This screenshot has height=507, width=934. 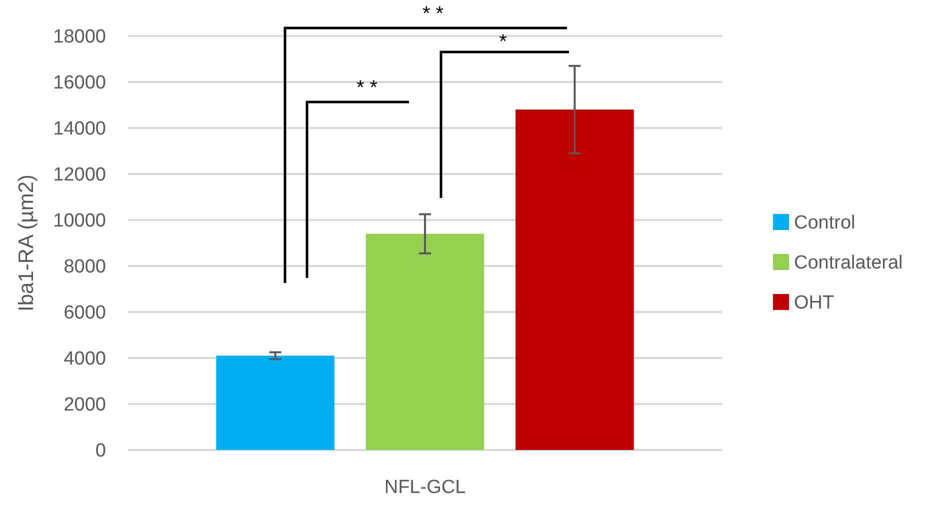 What do you see at coordinates (275, 403) in the screenshot?
I see `bar` at bounding box center [275, 403].